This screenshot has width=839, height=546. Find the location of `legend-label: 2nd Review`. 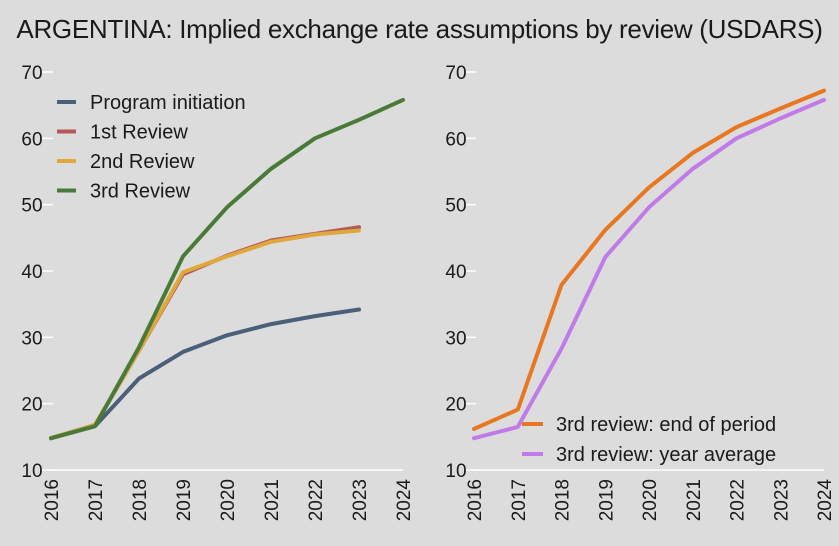

legend-label: 2nd Review is located at coordinates (142, 162).